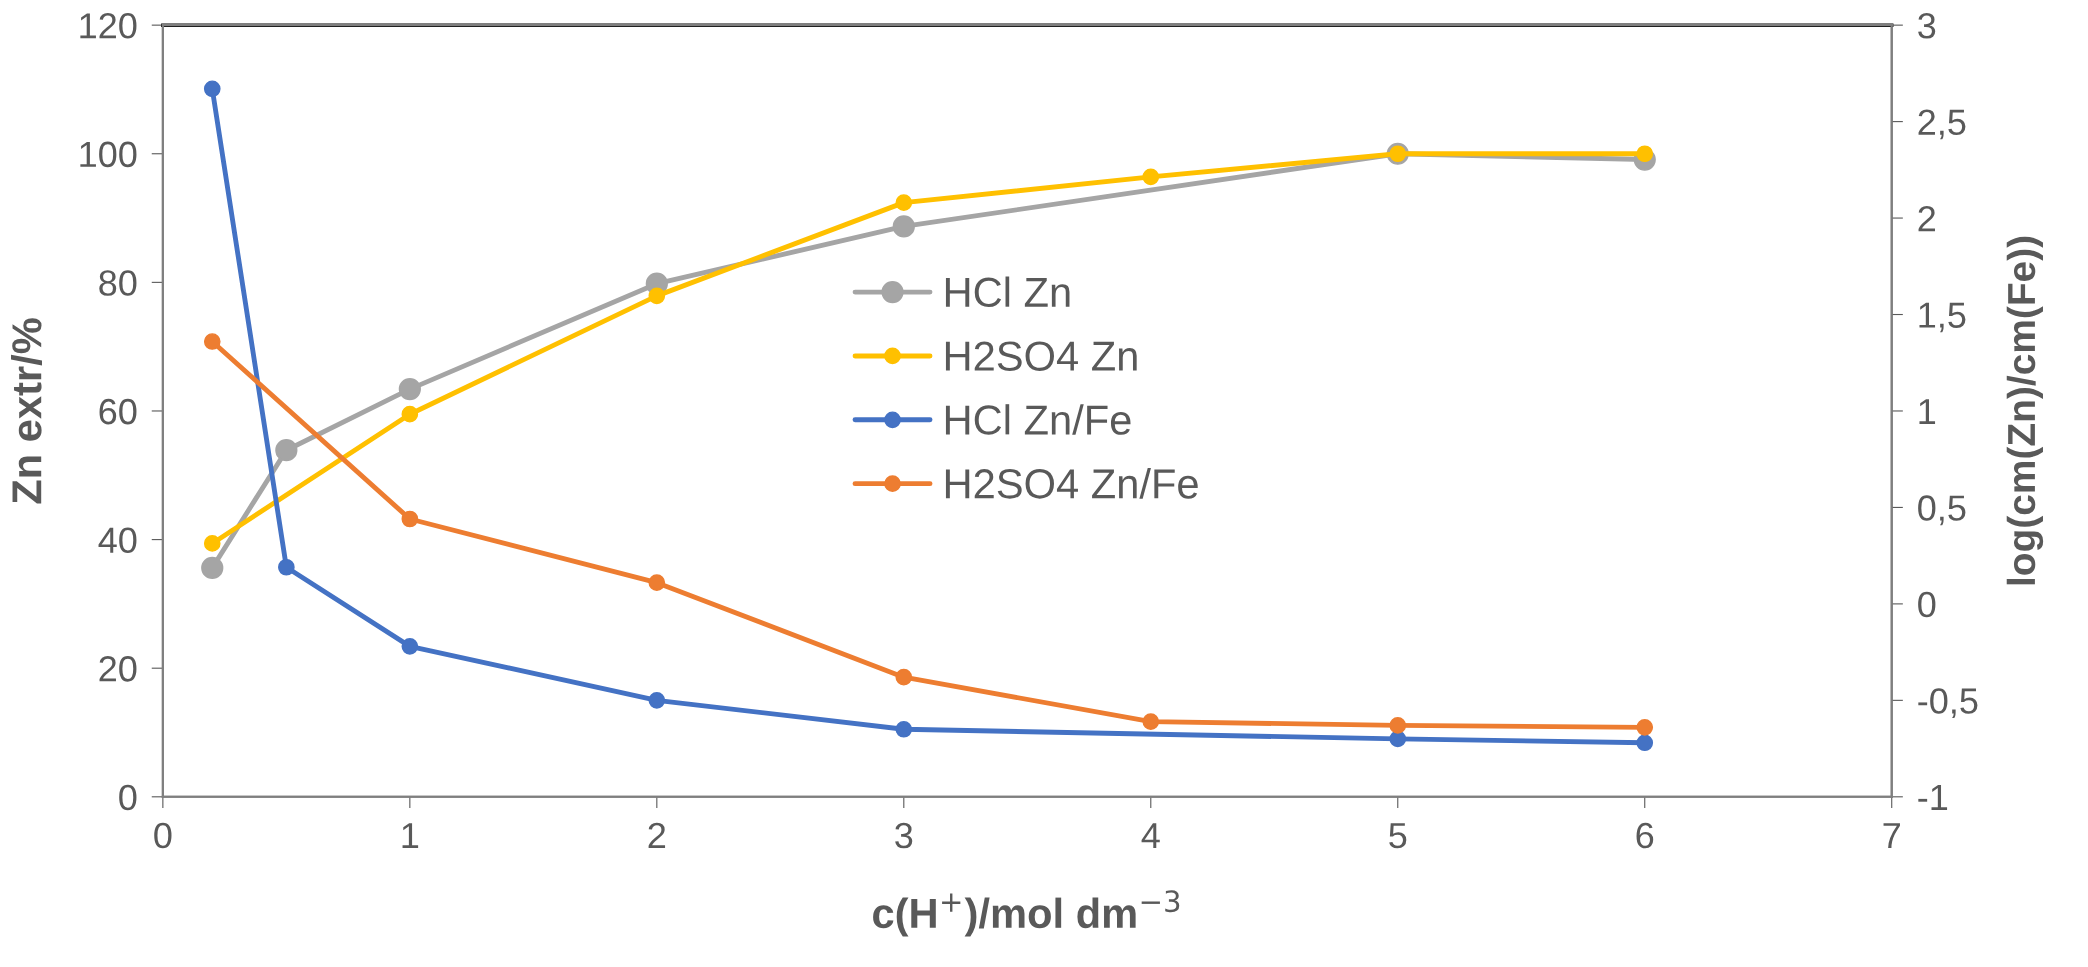 This screenshot has height=967, width=2088. I want to click on y2-tick-label: 2,5, so click(1942, 124).